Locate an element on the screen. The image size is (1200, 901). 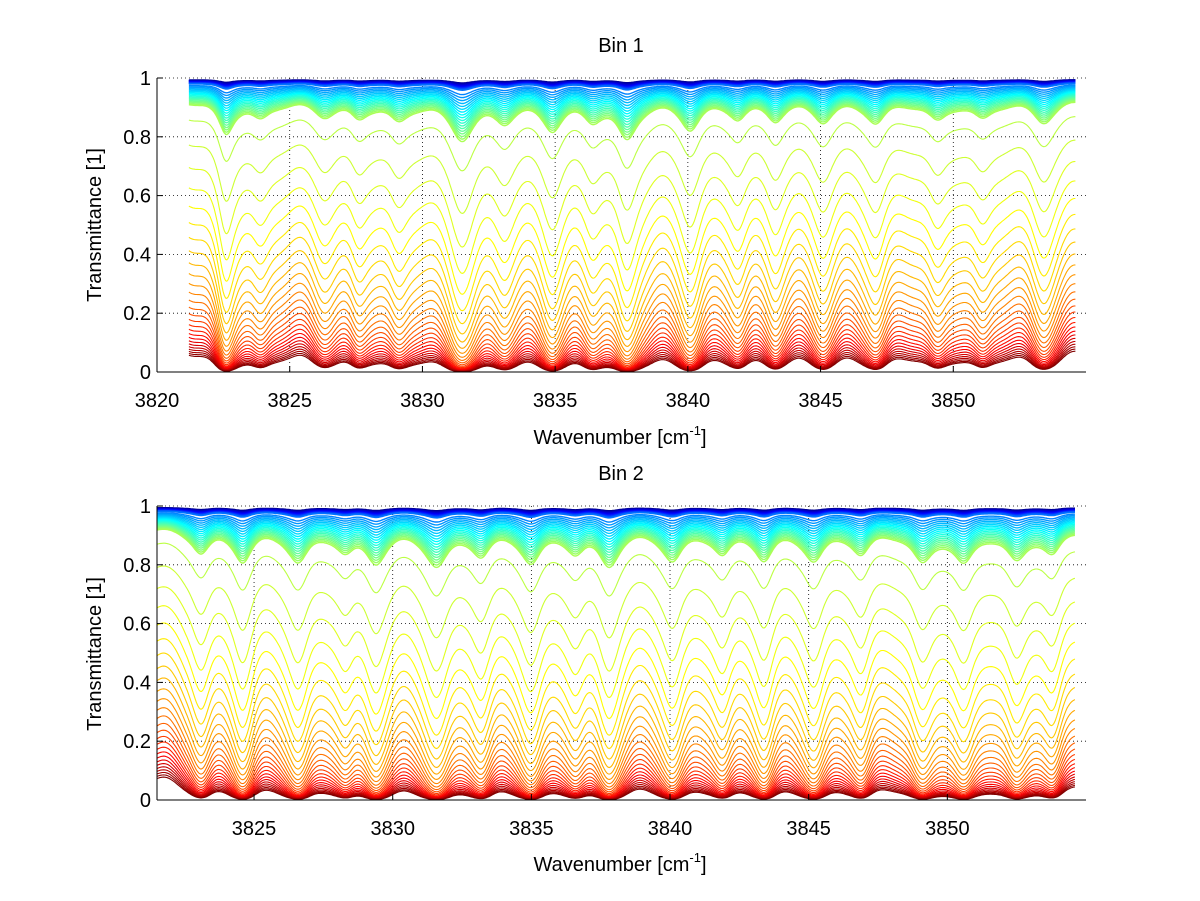
y-tick-label: 0.6 is located at coordinates (137, 625).